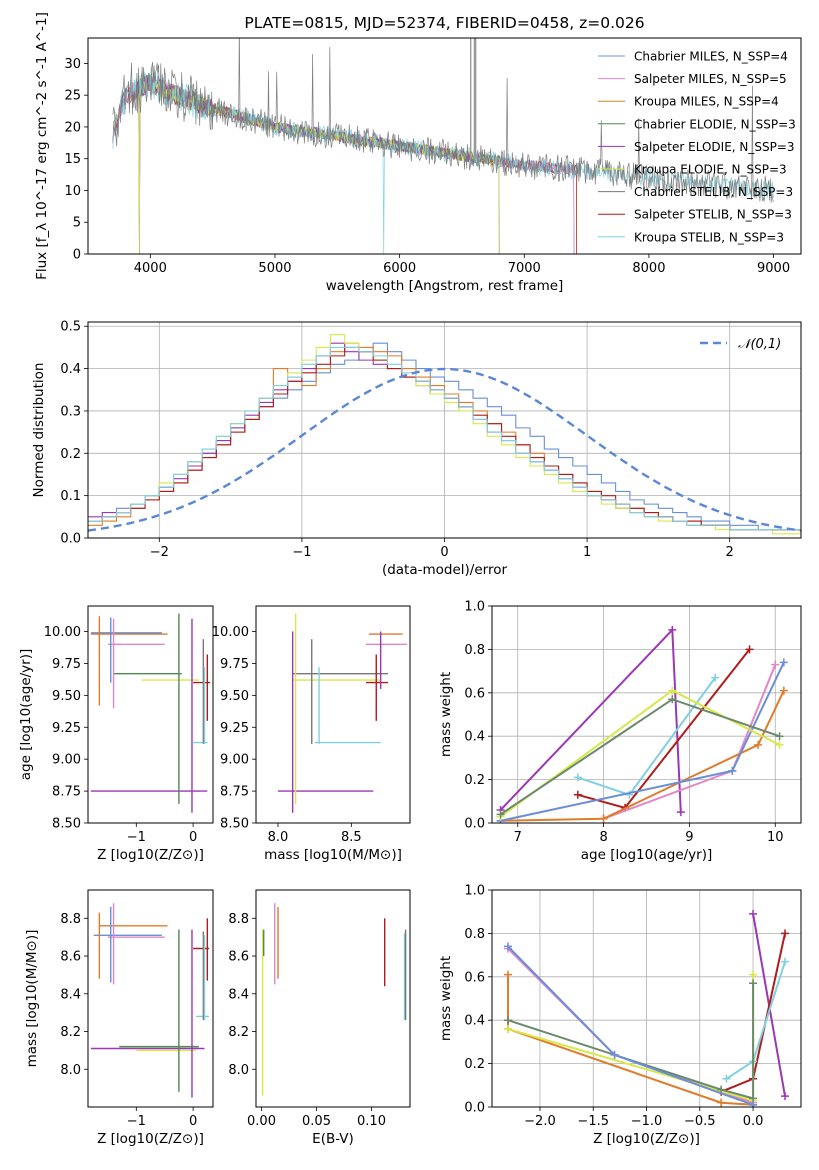 The image size is (819, 1170). I want to click on legend-label: Chabrier STELIB, N_SSP=3, so click(713, 192).